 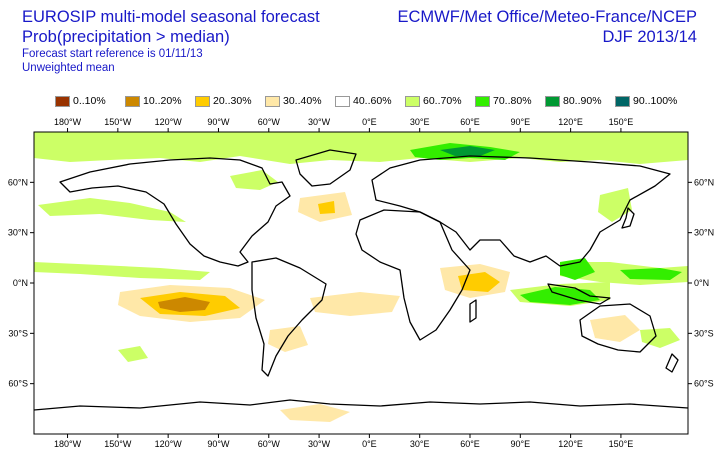 I want to click on lat-label-right: 0°N, so click(x=701, y=283).